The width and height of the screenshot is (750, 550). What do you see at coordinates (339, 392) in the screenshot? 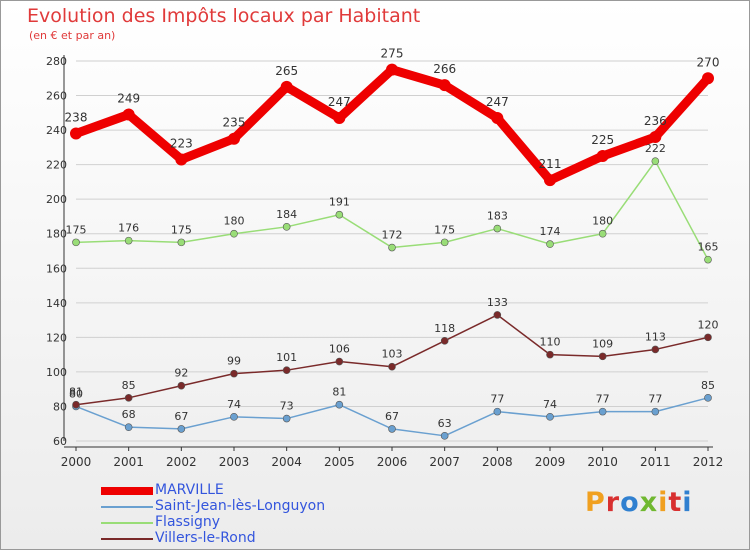
I see `data-label: 81` at bounding box center [339, 392].